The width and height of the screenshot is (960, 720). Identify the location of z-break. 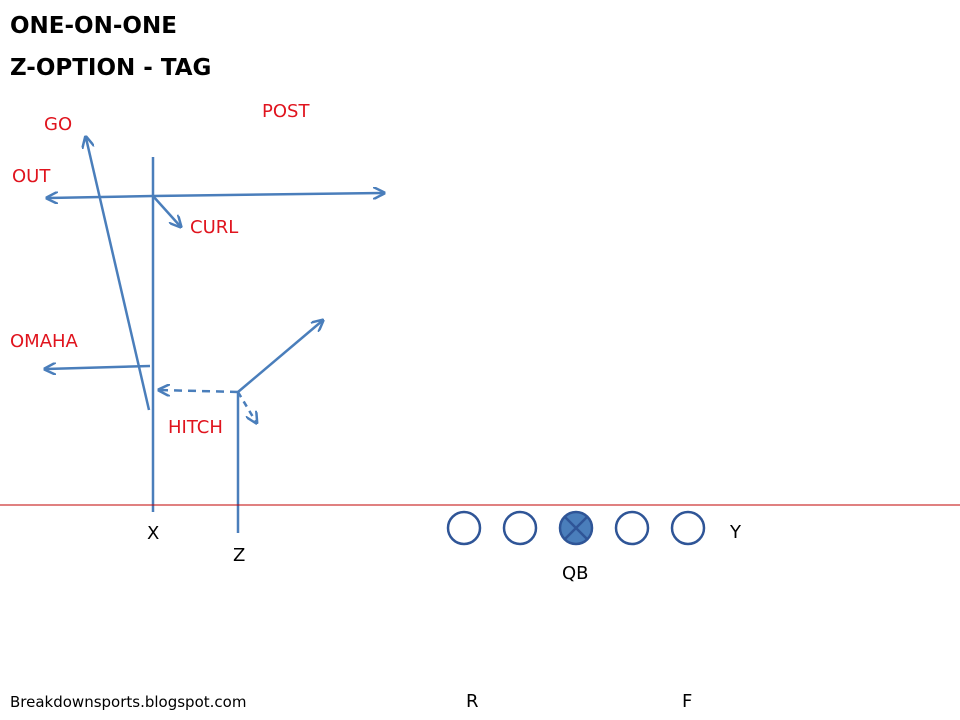
(279, 357).